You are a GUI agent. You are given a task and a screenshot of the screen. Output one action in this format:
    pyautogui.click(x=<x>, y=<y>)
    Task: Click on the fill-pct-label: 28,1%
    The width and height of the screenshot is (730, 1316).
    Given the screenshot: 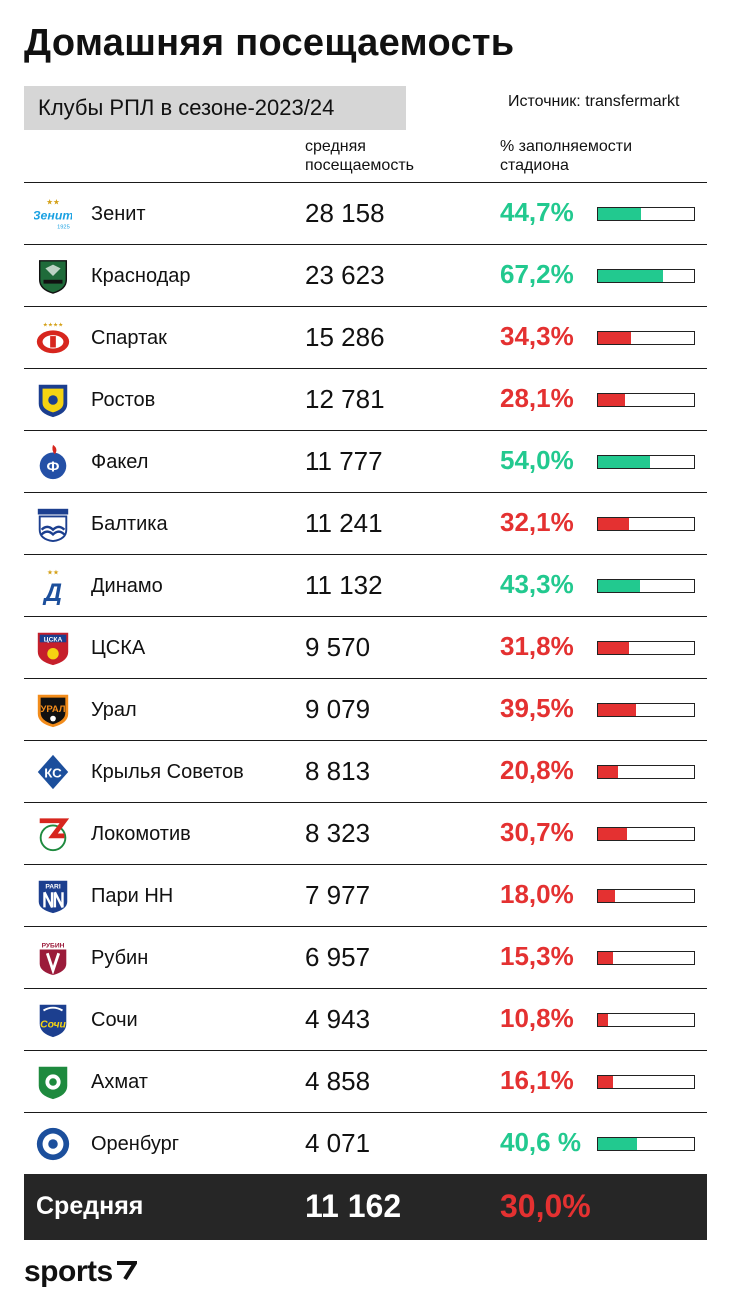 What is the action you would take?
    pyautogui.click(x=537, y=398)
    